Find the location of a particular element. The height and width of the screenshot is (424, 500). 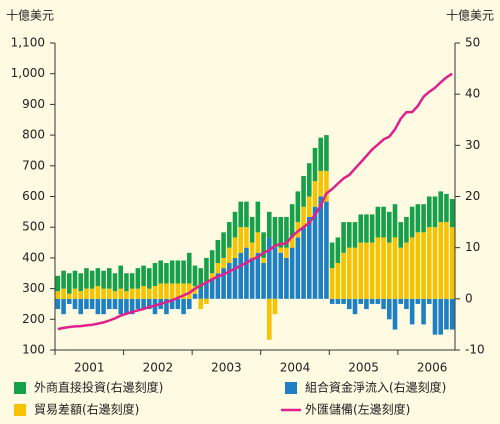

y-tick-label: 1,100 is located at coordinates (28, 43).